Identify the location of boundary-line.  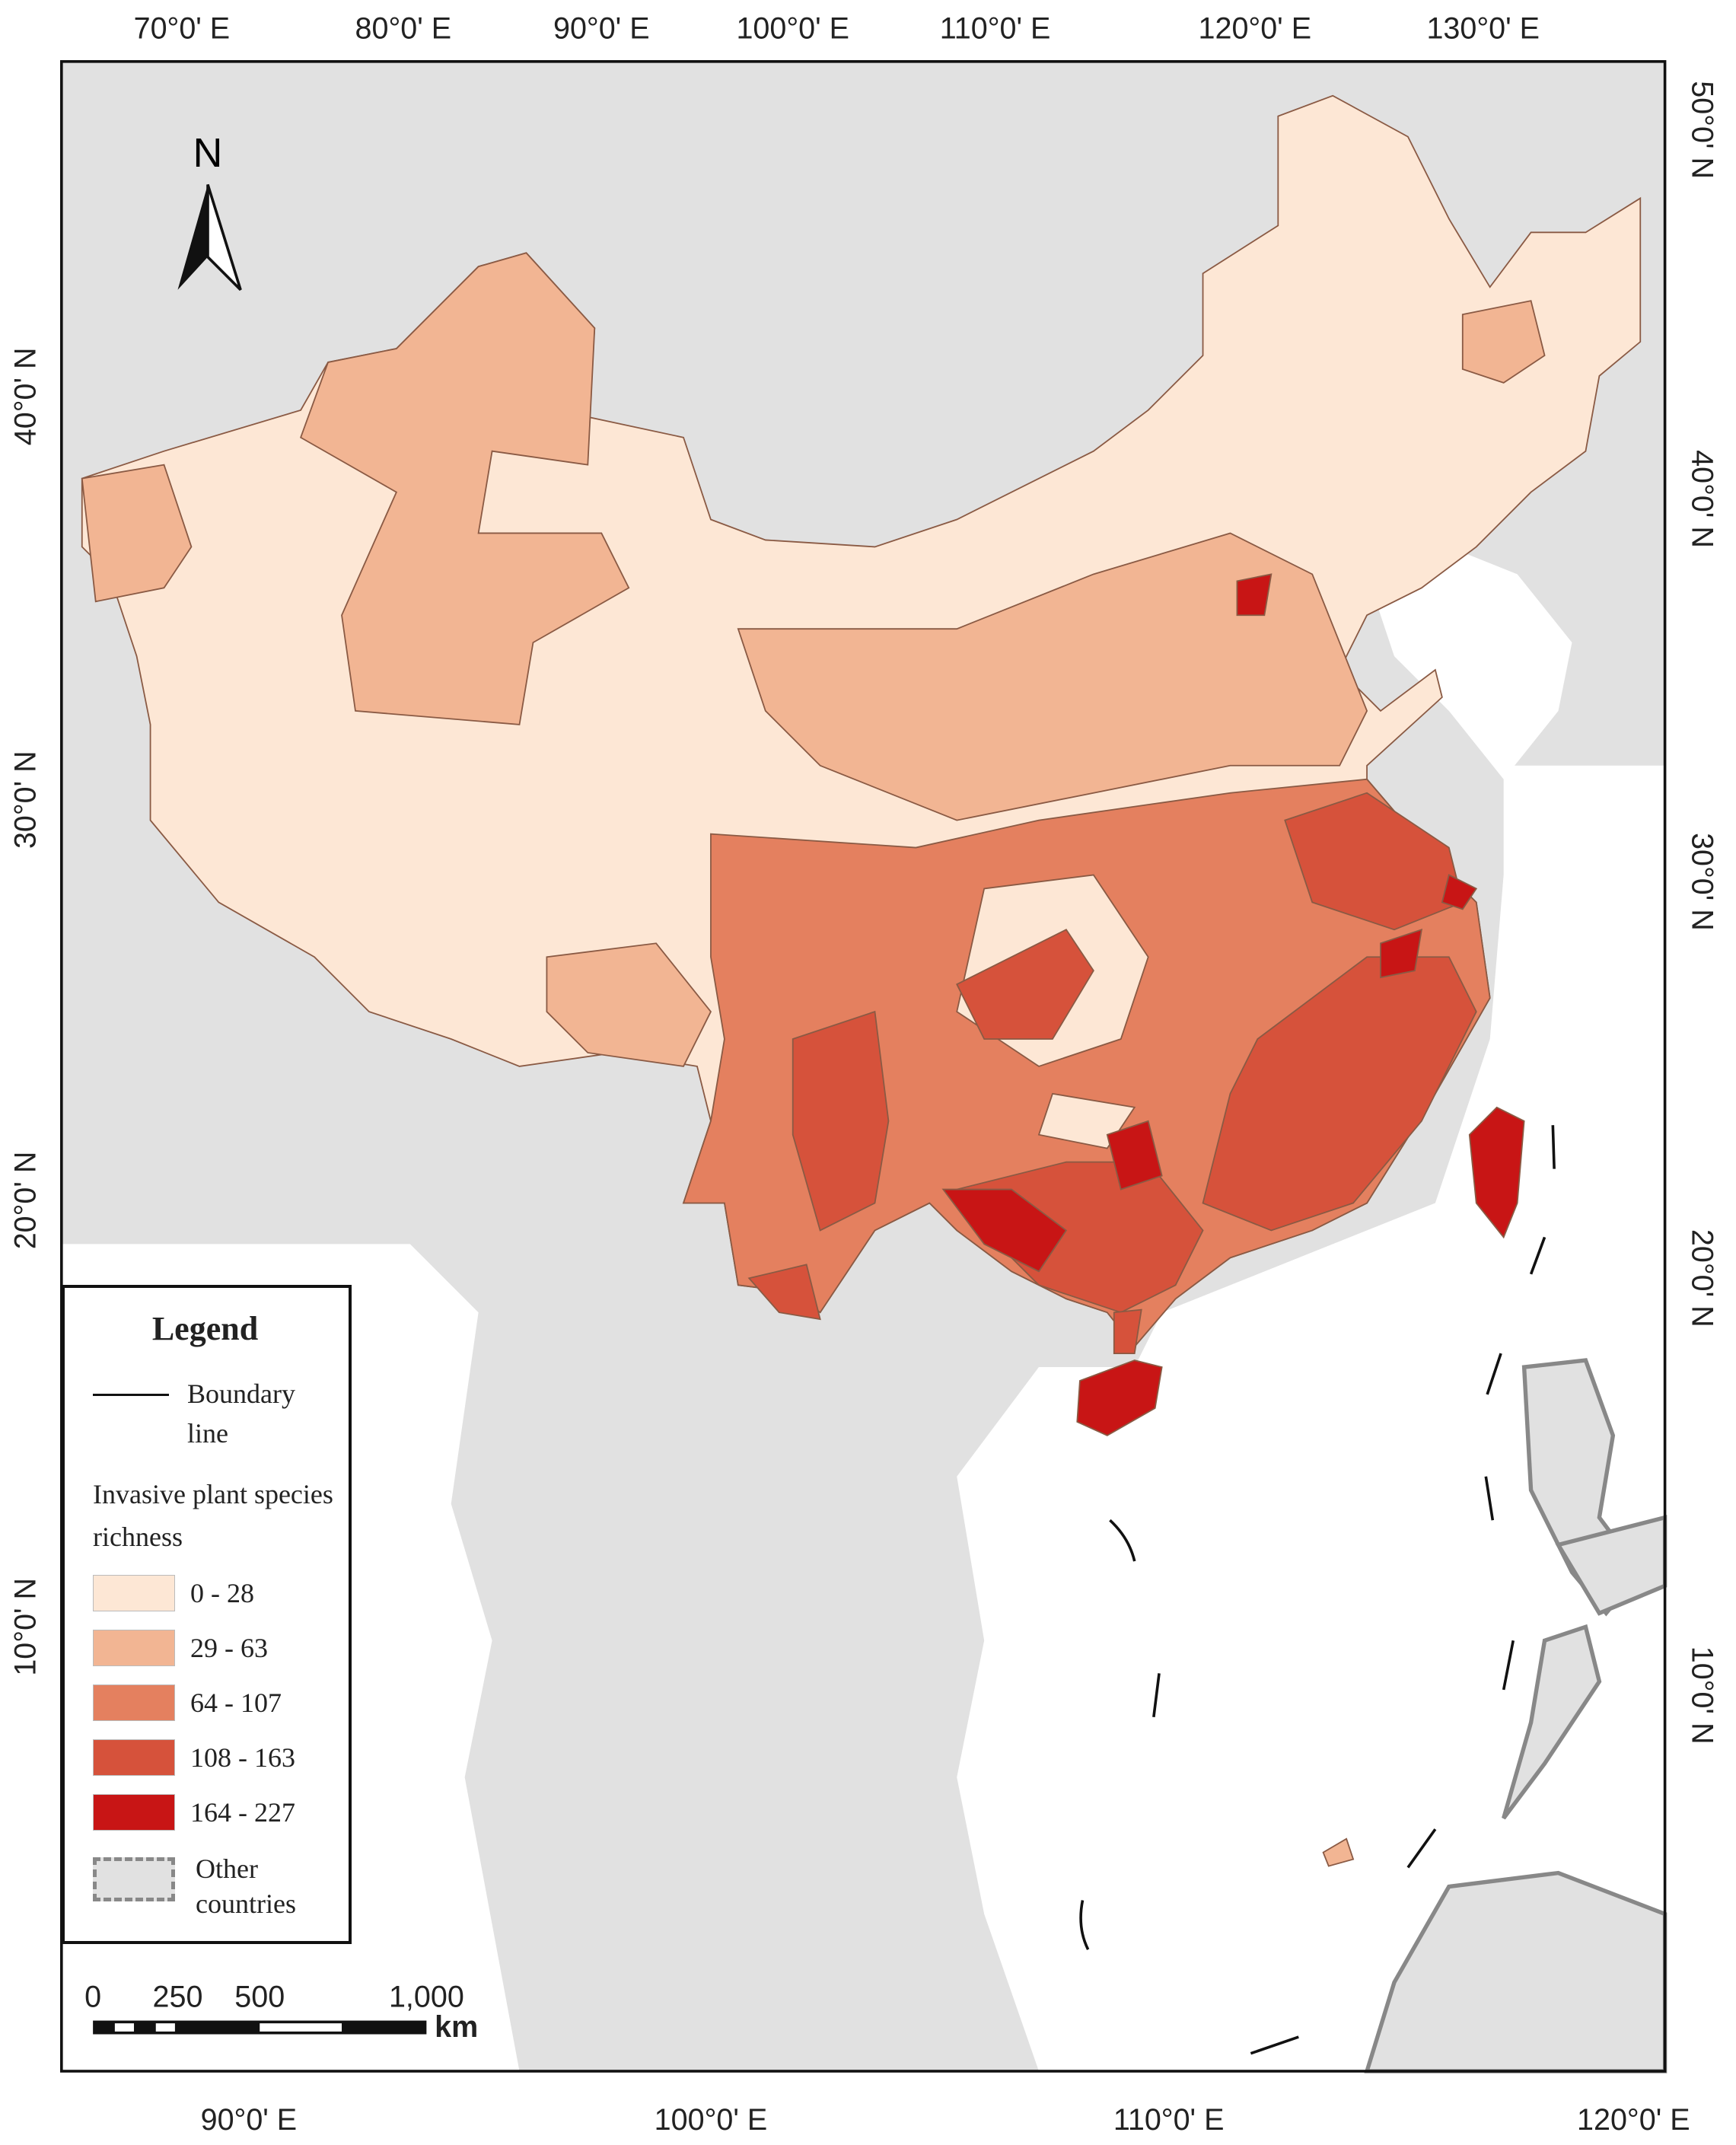
(1317, 1590).